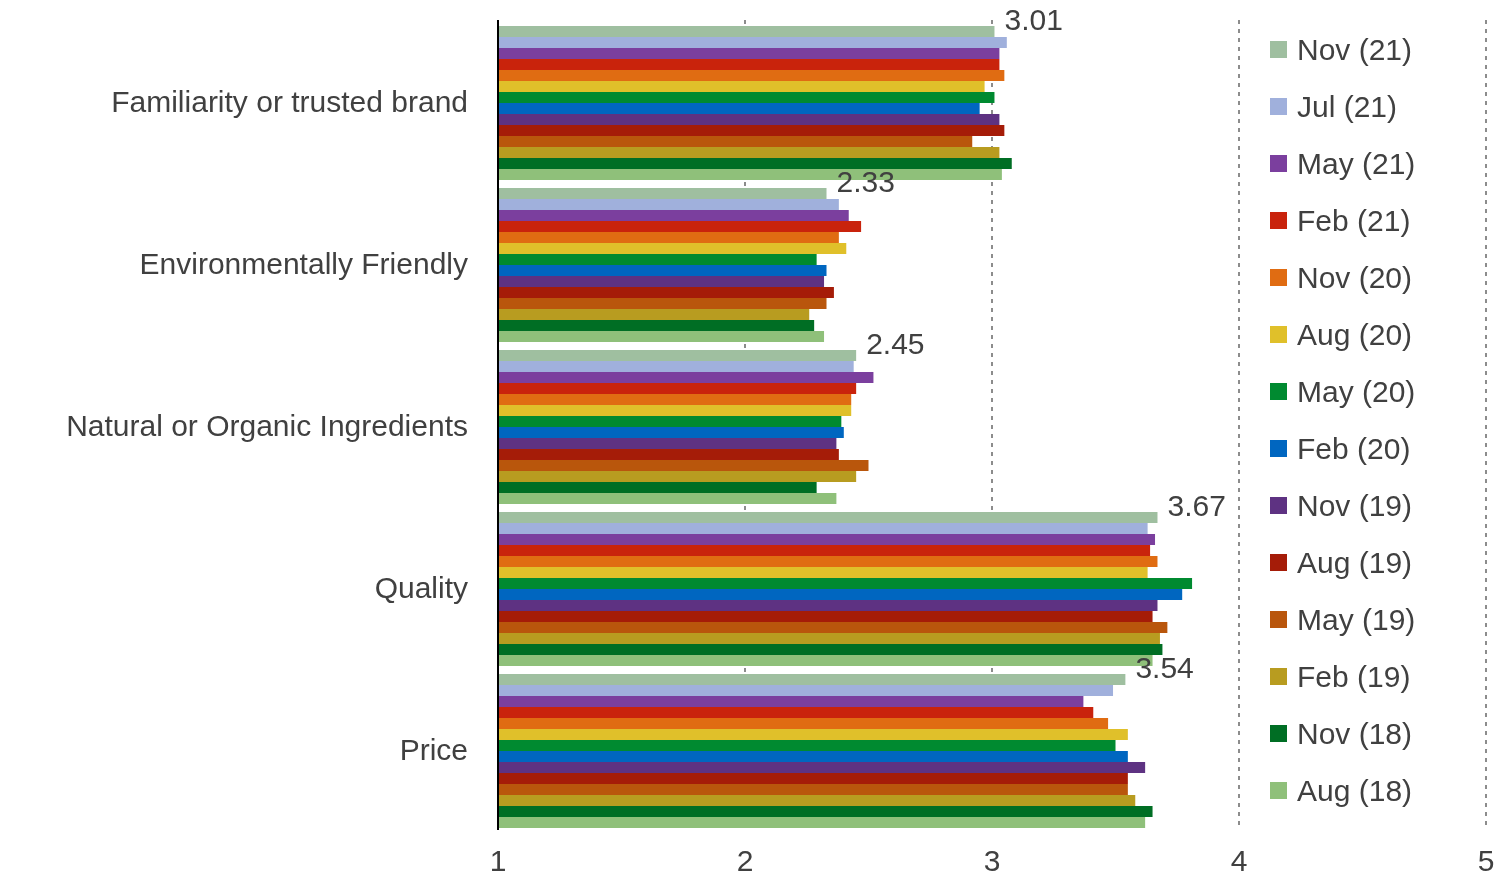  What do you see at coordinates (745, 861) in the screenshot?
I see `x-tick-label: 2` at bounding box center [745, 861].